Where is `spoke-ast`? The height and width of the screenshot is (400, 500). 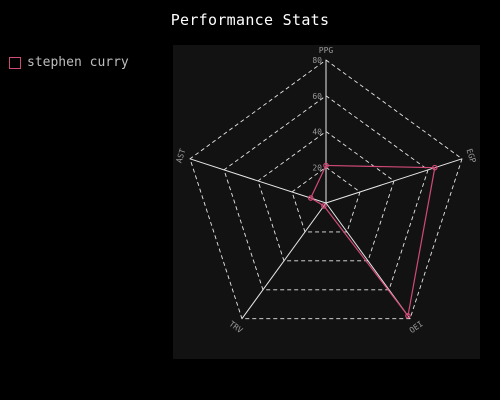
spoke-ast is located at coordinates (258, 181).